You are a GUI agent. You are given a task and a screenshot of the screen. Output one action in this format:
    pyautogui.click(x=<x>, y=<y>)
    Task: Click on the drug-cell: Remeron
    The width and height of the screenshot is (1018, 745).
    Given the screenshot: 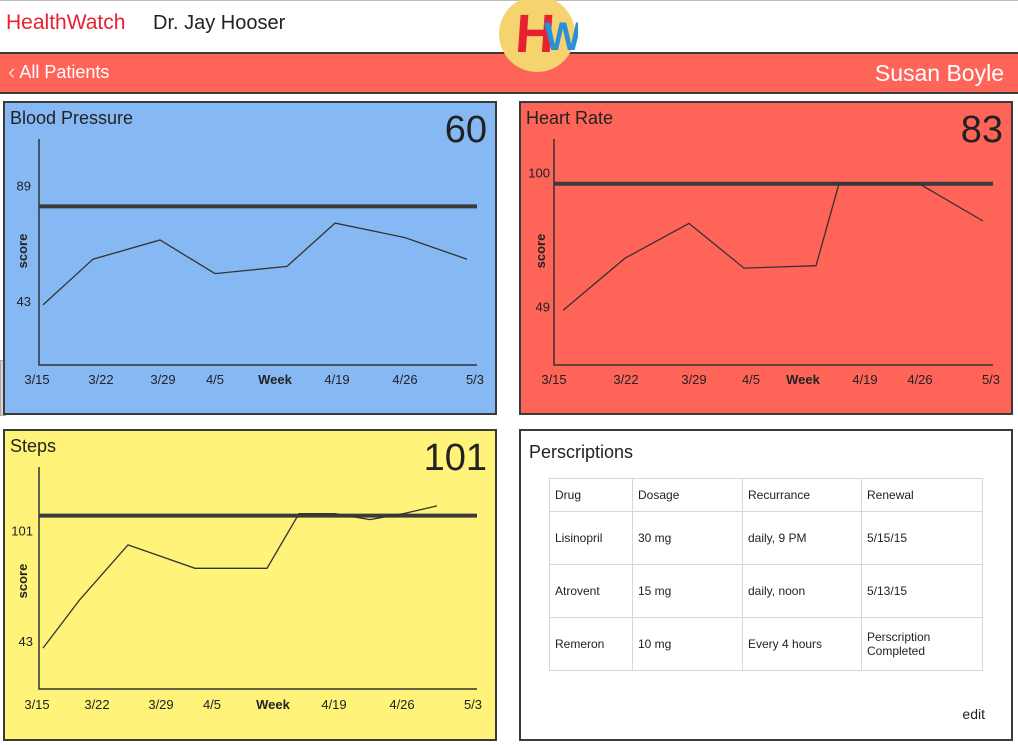 What is the action you would take?
    pyautogui.click(x=591, y=644)
    